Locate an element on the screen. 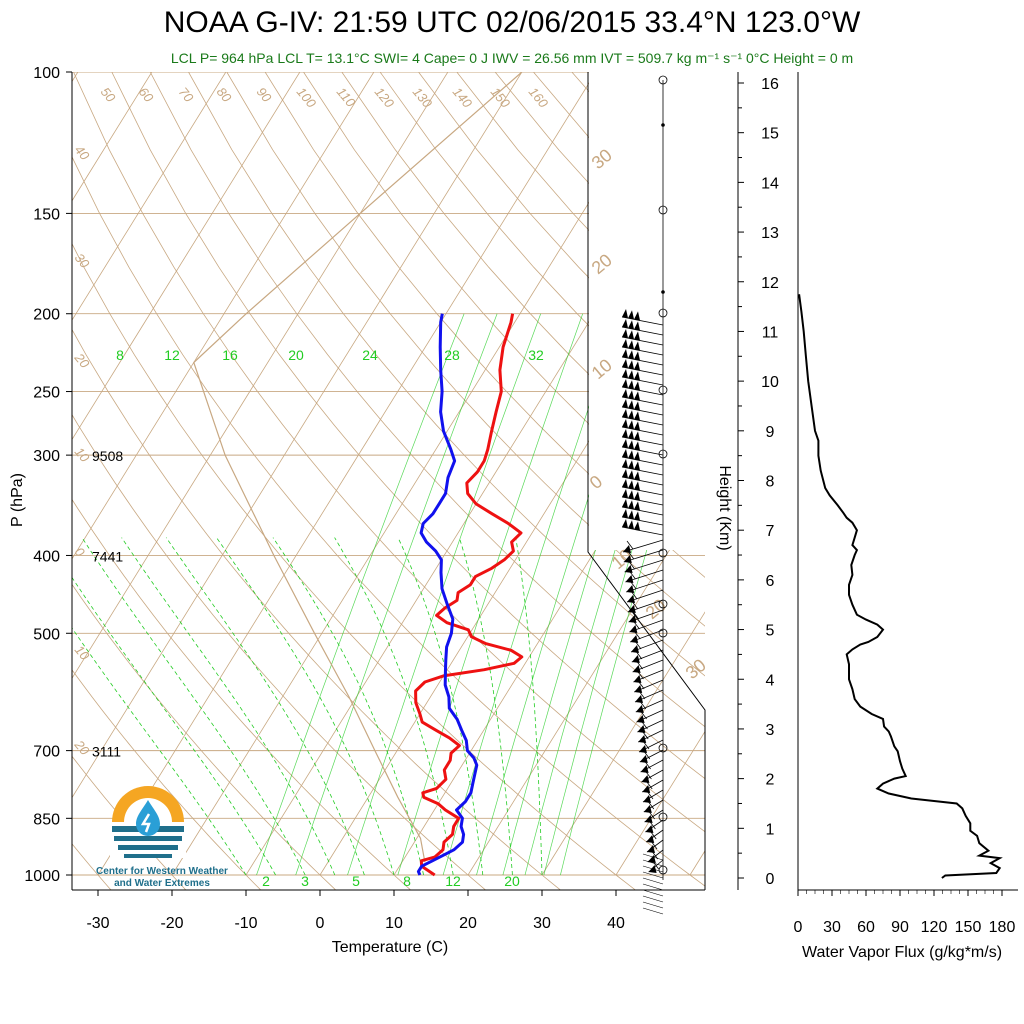  mixing-ratio-bottom-label: 5 is located at coordinates (356, 881).